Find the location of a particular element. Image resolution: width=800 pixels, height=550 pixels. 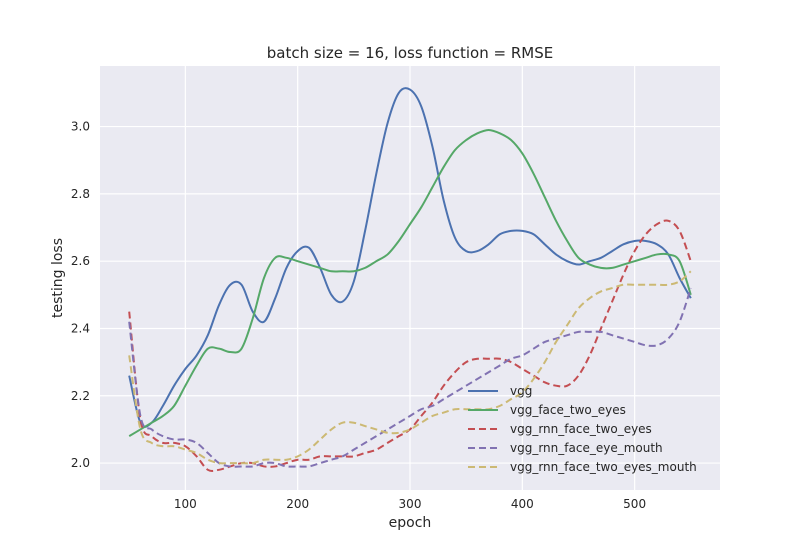

y-tick-label: 2.8 is located at coordinates (80, 194).